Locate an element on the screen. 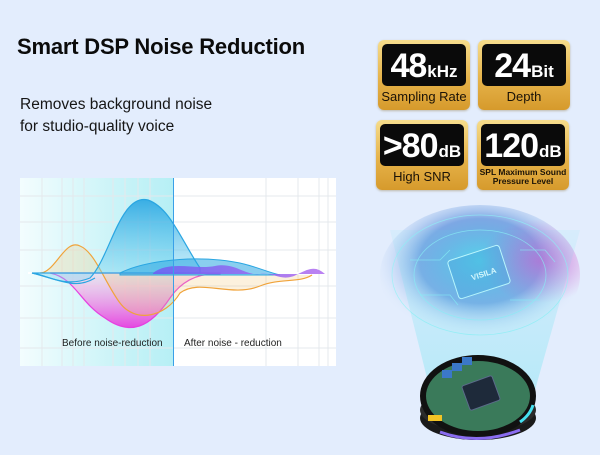 The image size is (600, 455). badge-value: 48 is located at coordinates (408, 66).